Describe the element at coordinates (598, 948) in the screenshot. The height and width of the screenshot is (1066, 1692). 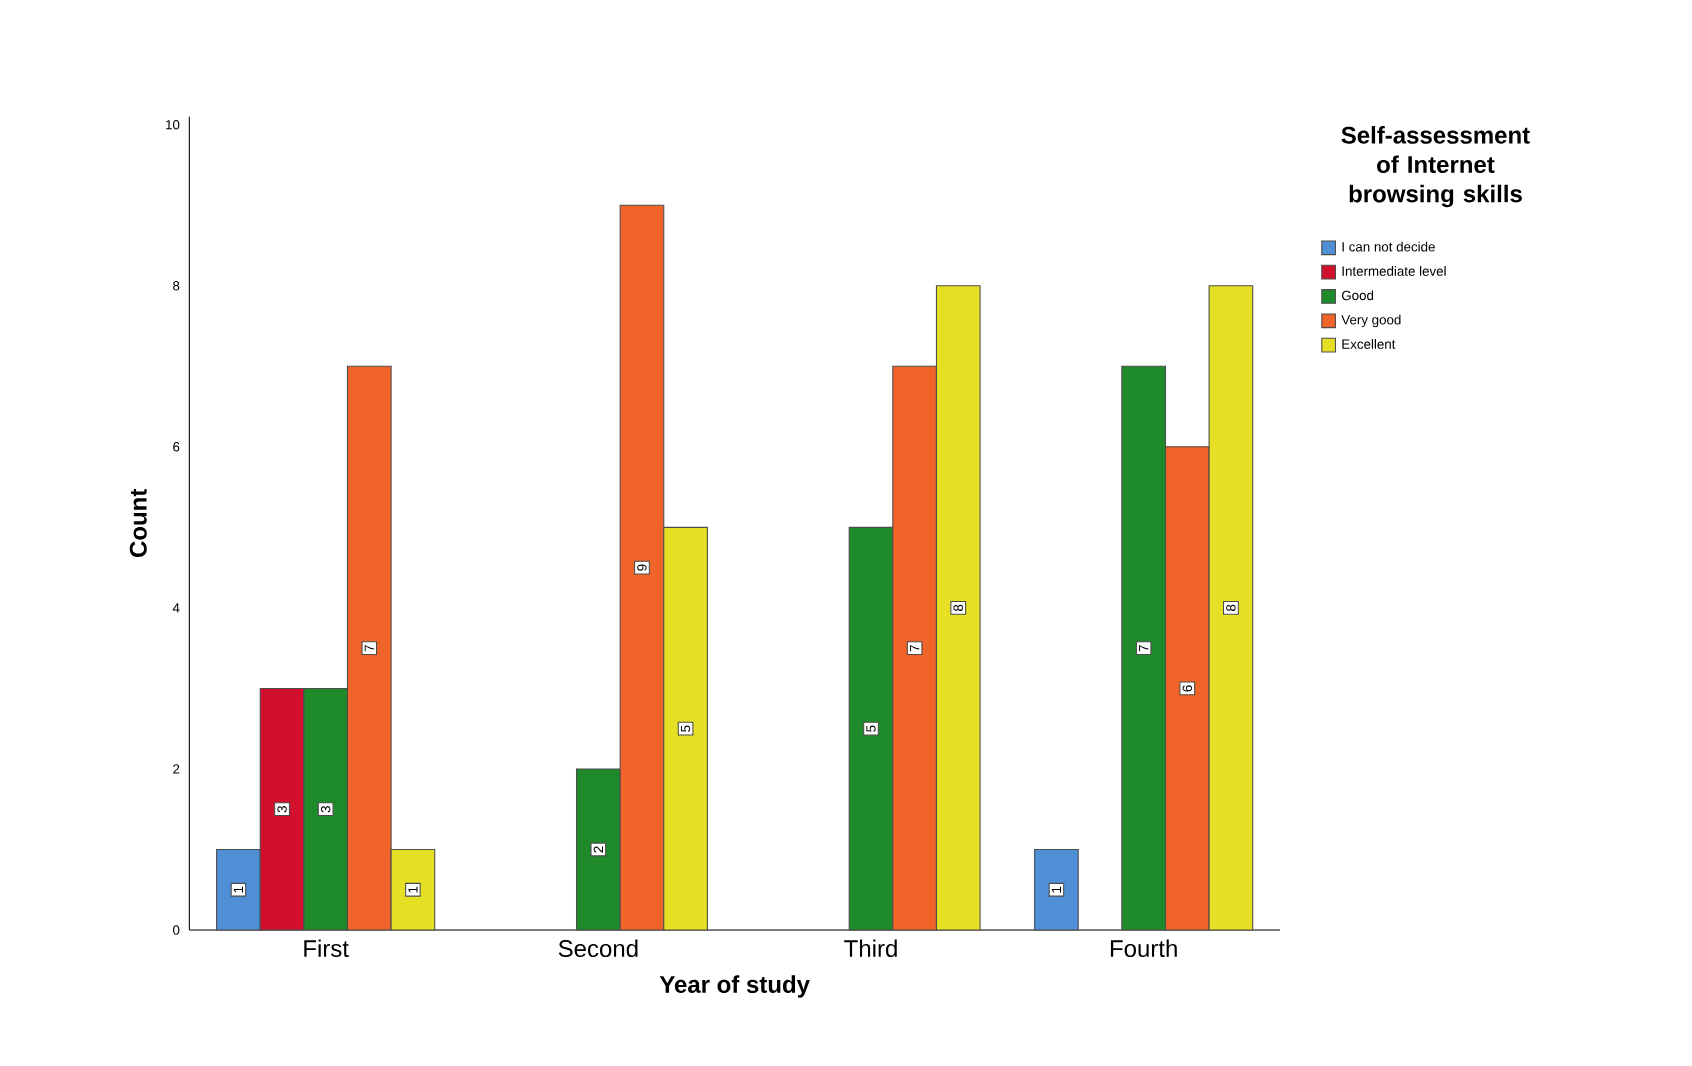
I see `x-tick-label: Second` at that location.